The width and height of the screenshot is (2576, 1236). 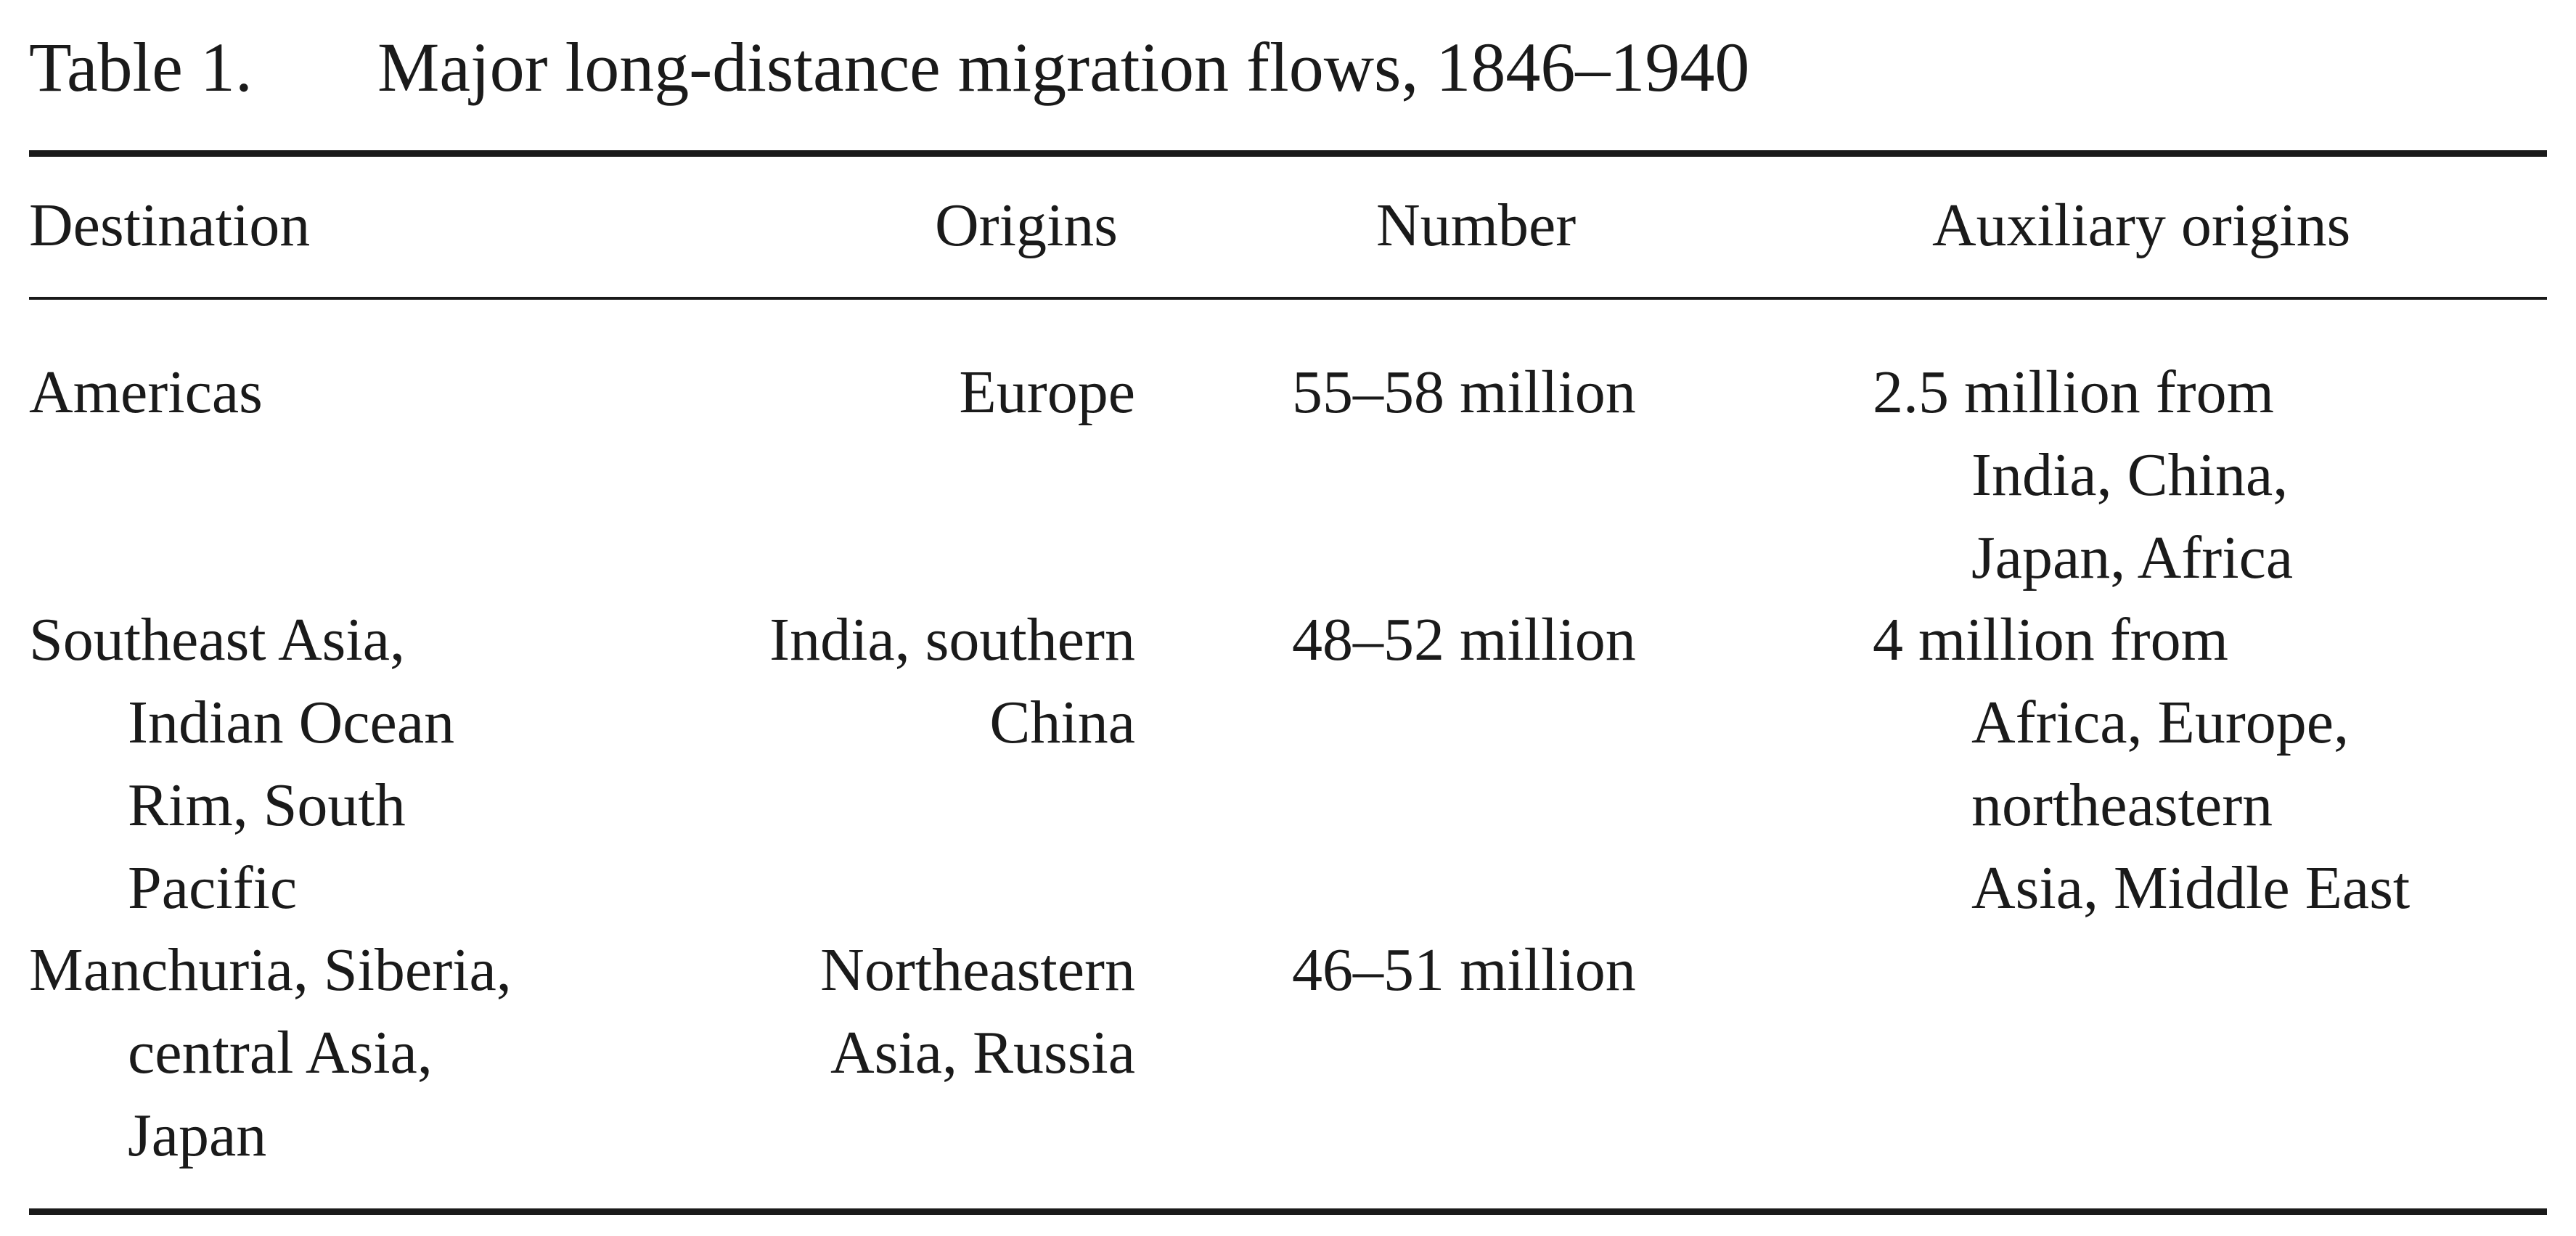 What do you see at coordinates (1288, 154) in the screenshot?
I see `top-rule` at bounding box center [1288, 154].